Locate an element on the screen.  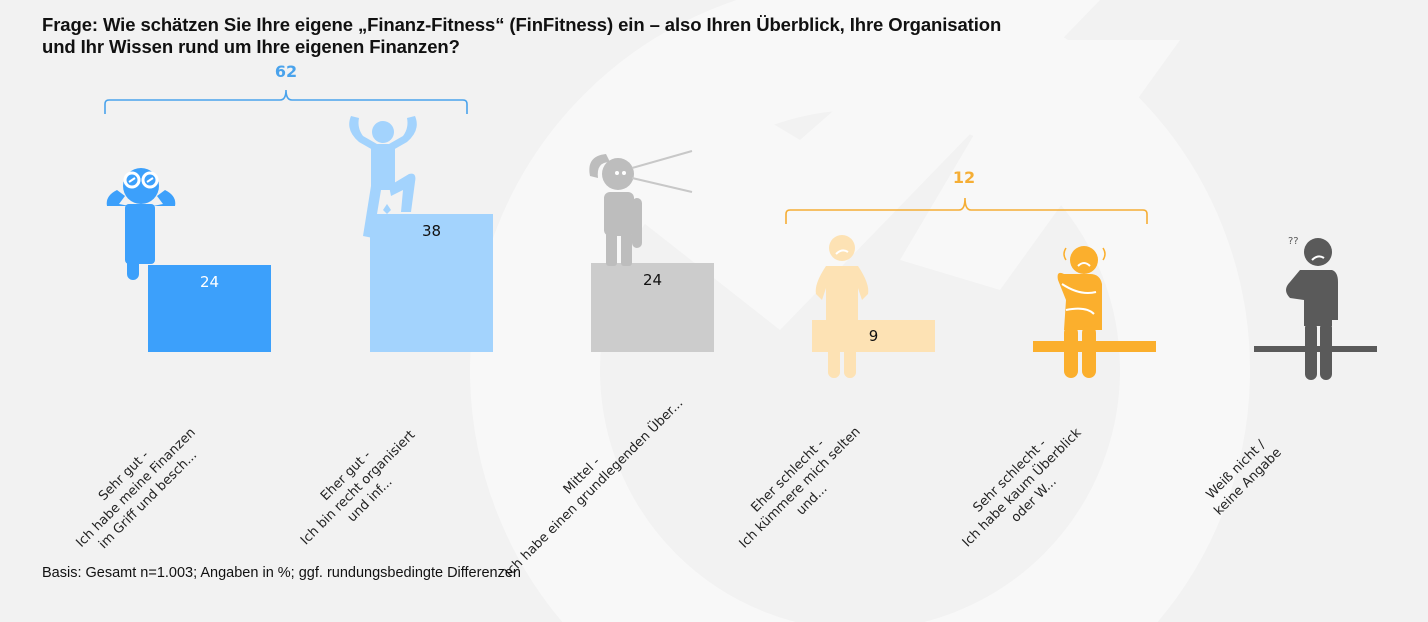
person-stressed-icon is located at coordinates (1081, 312).